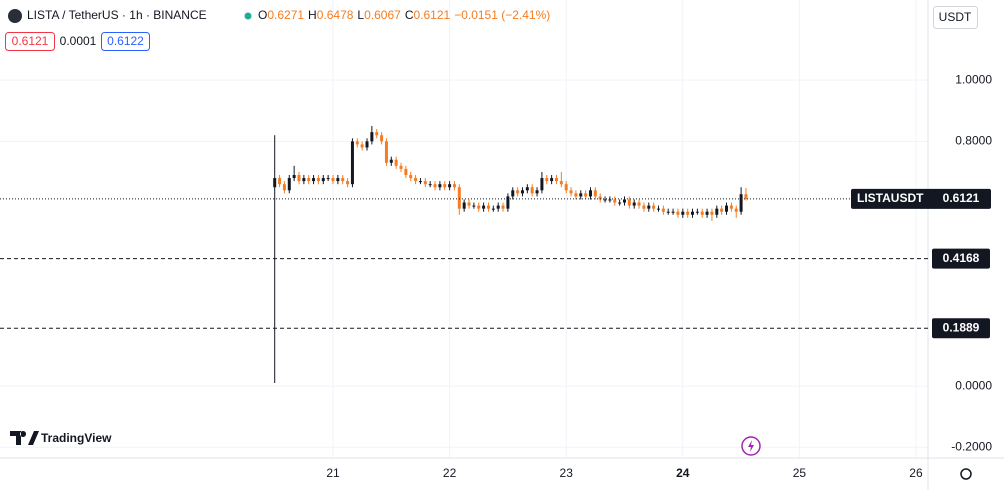 This screenshot has width=1004, height=490. Describe the element at coordinates (961, 198) in the screenshot. I see `last-price-label: 0.6121` at that location.